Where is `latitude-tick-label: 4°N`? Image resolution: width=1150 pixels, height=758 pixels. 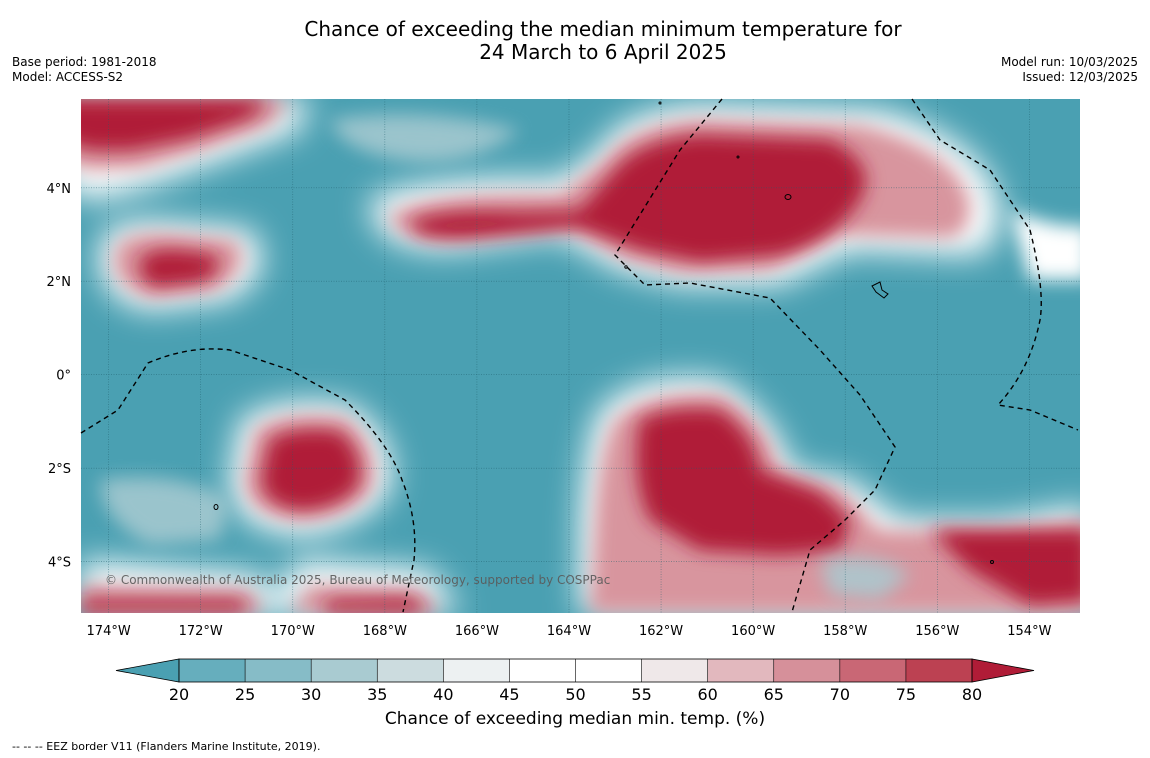 latitude-tick-label: 4°N is located at coordinates (59, 189).